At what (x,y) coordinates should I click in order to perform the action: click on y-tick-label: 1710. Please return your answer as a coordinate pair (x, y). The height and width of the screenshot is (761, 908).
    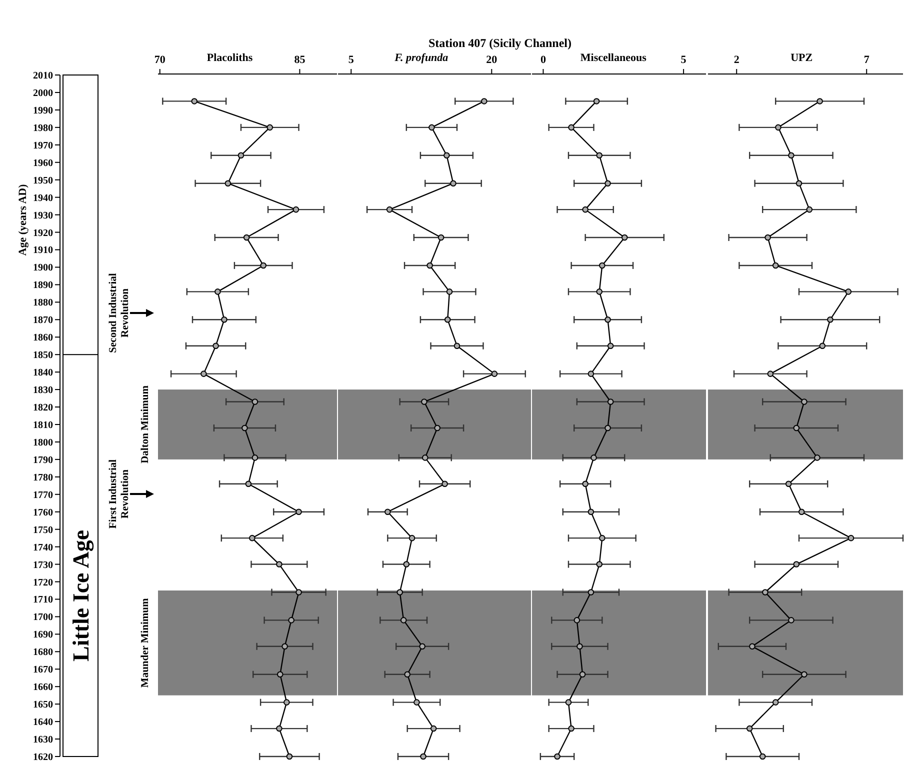
    Looking at the image, I should click on (43, 600).